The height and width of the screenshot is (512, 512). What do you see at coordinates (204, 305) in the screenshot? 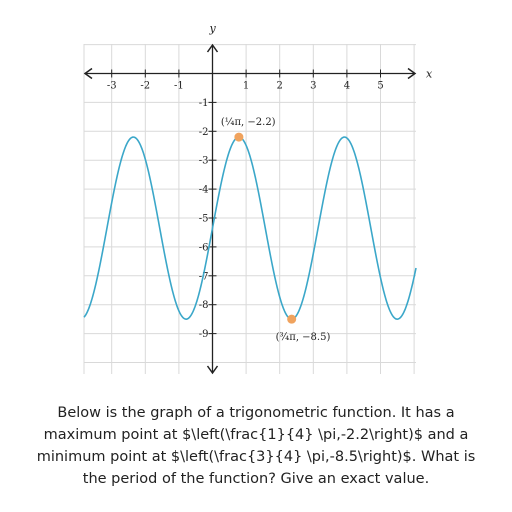
I see `y-tick-label: -8` at bounding box center [204, 305].